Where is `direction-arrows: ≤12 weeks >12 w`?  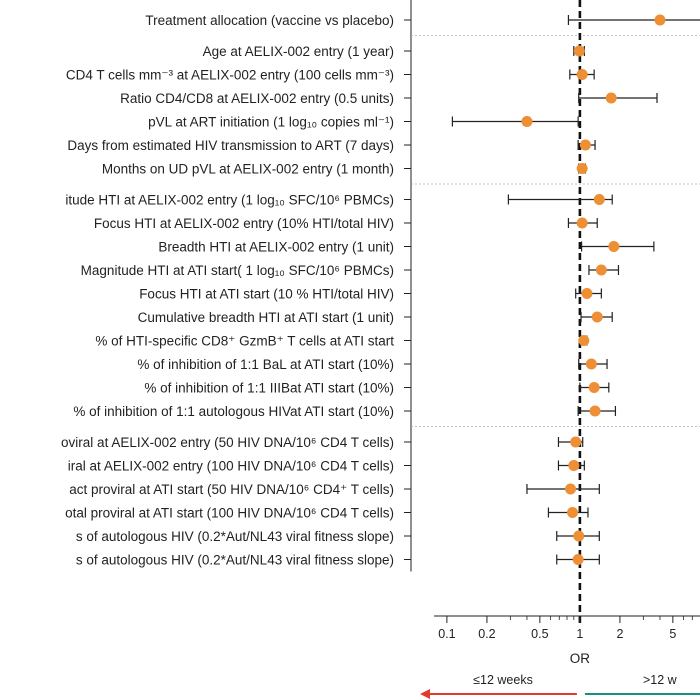 direction-arrows: ≤12 weeks >12 w is located at coordinates (560, 686).